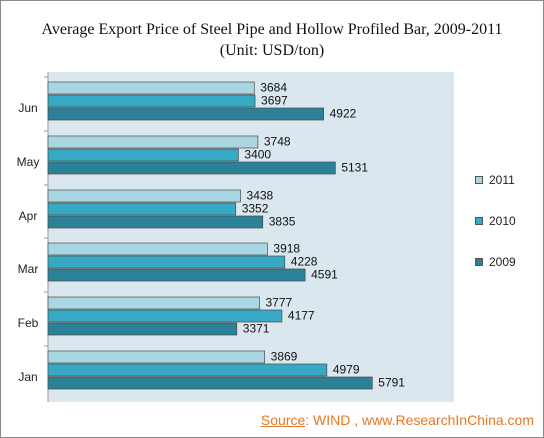  What do you see at coordinates (156, 357) in the screenshot?
I see `bar-jan-2011` at bounding box center [156, 357].